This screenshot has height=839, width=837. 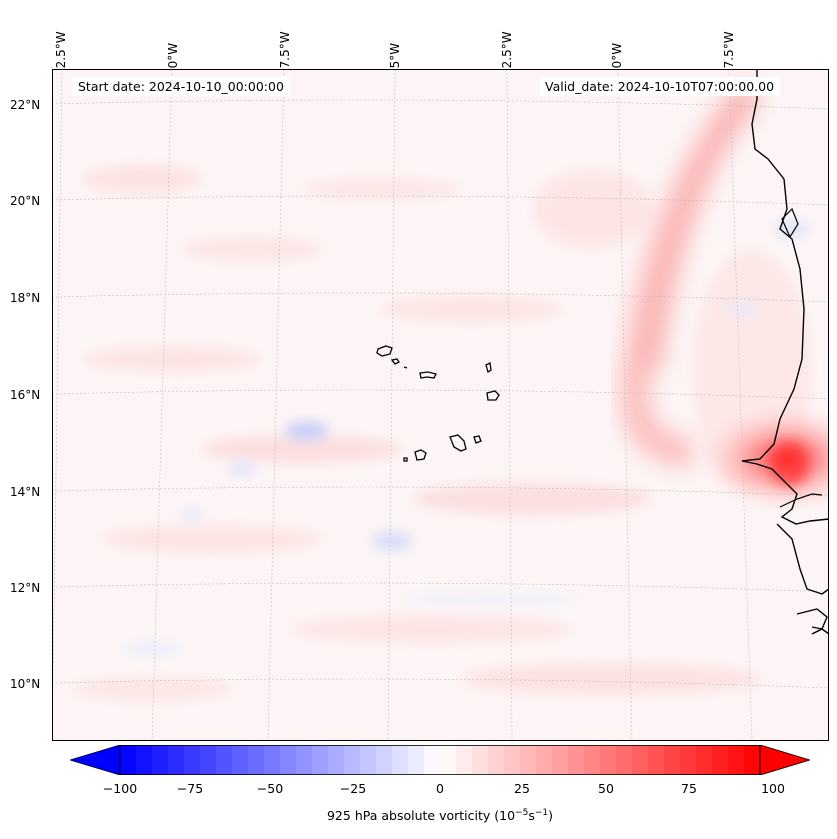 I want to click on colorbar-tick: −100, so click(x=120, y=788).